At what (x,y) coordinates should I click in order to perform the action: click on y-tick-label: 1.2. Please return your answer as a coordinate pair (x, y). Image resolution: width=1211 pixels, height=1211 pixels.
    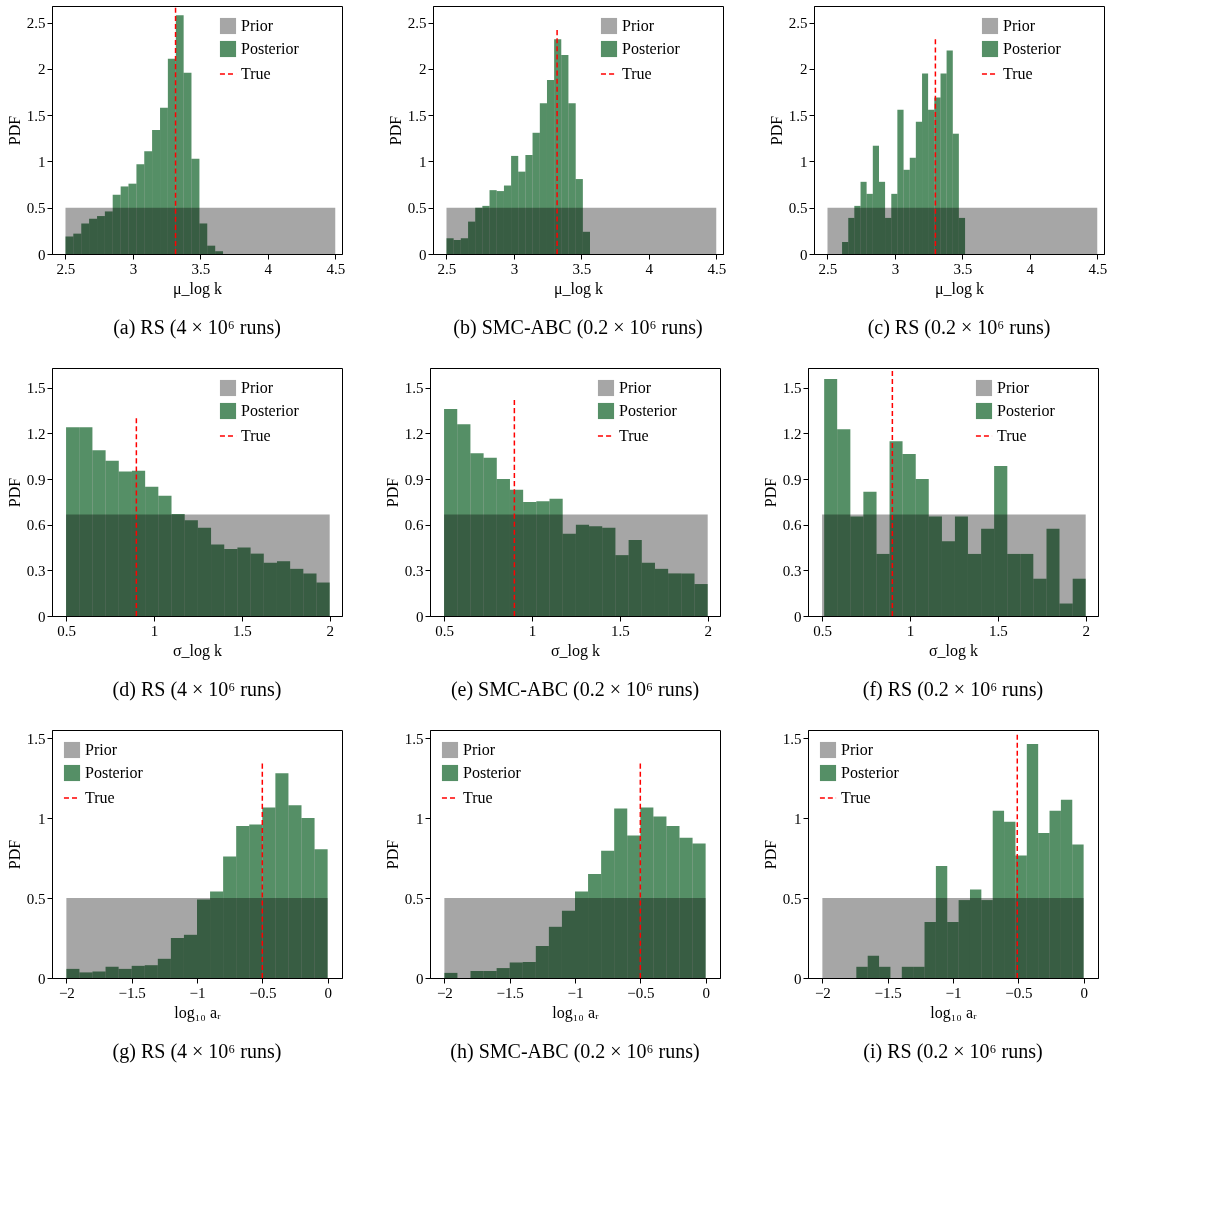
    Looking at the image, I should click on (36, 433).